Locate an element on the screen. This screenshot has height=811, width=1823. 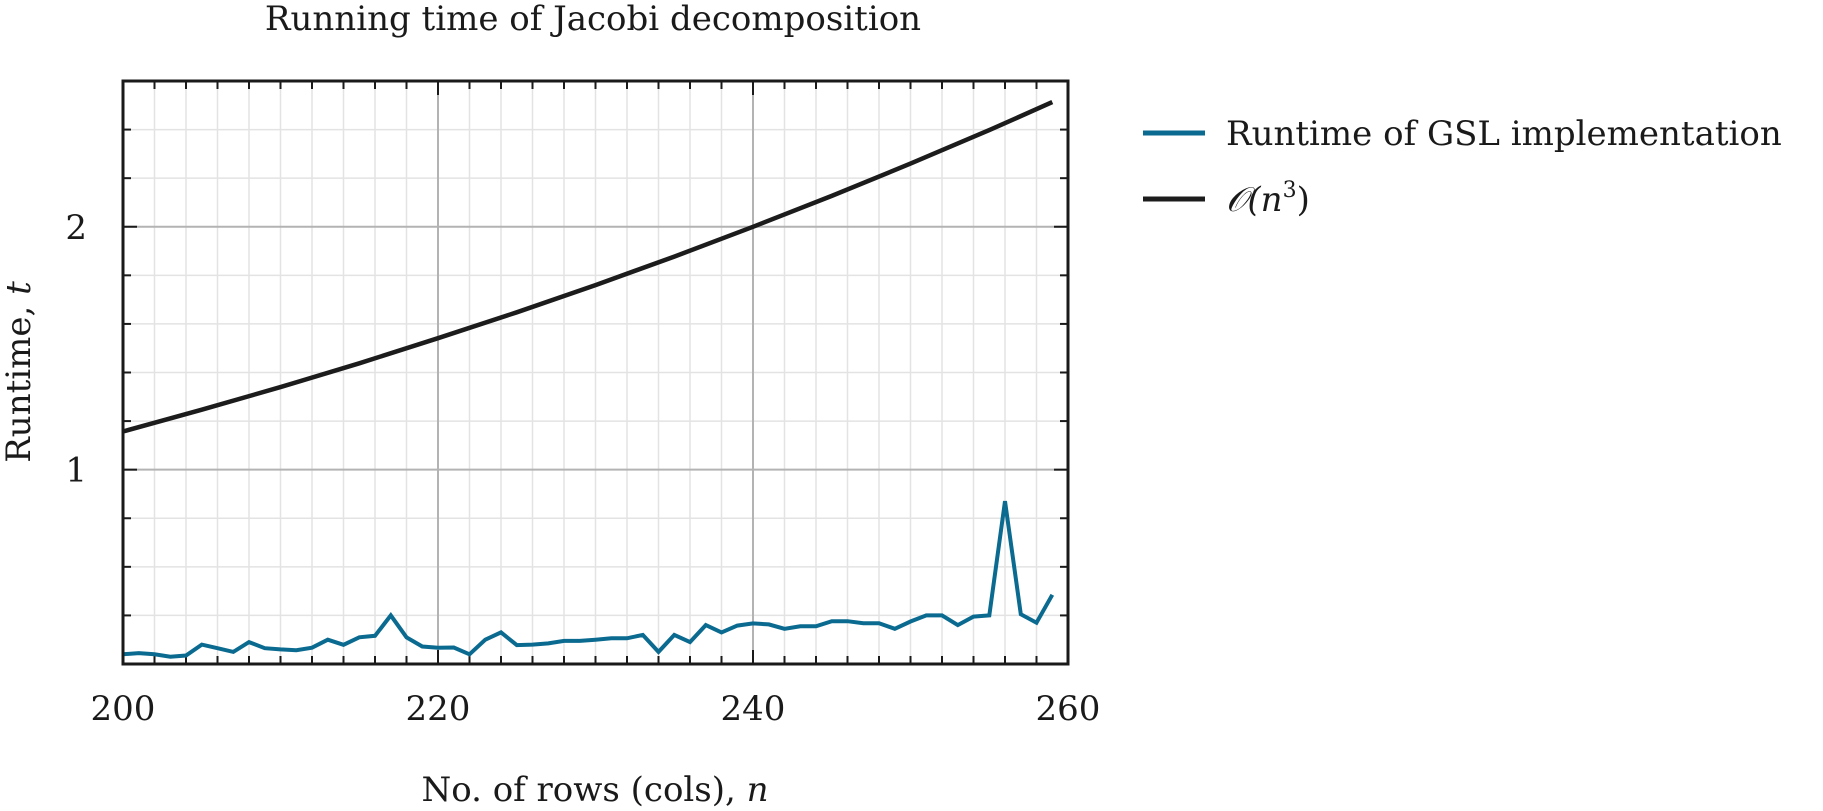
legend-label-cubic: 𝒪(n3) is located at coordinates (1268, 199).